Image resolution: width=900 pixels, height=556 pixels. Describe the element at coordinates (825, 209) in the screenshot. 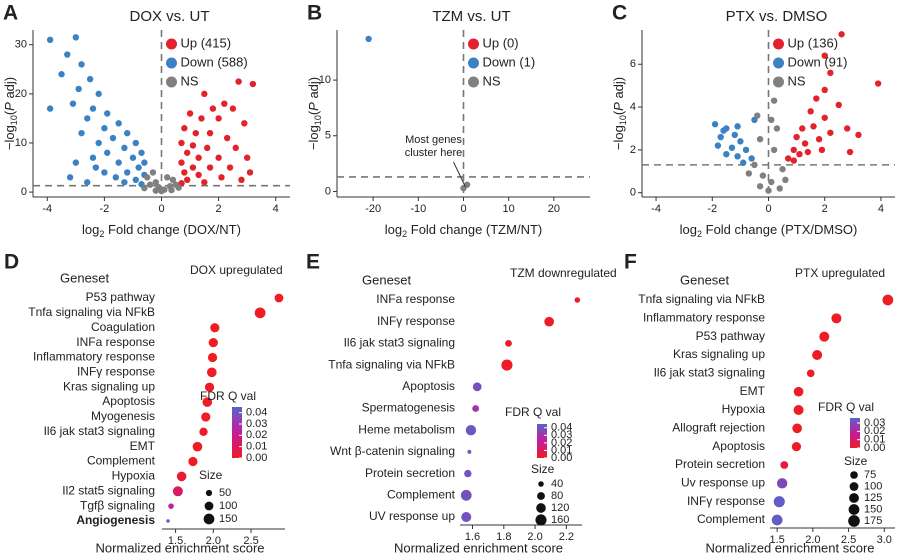

I see `x-tick-label: 2` at that location.